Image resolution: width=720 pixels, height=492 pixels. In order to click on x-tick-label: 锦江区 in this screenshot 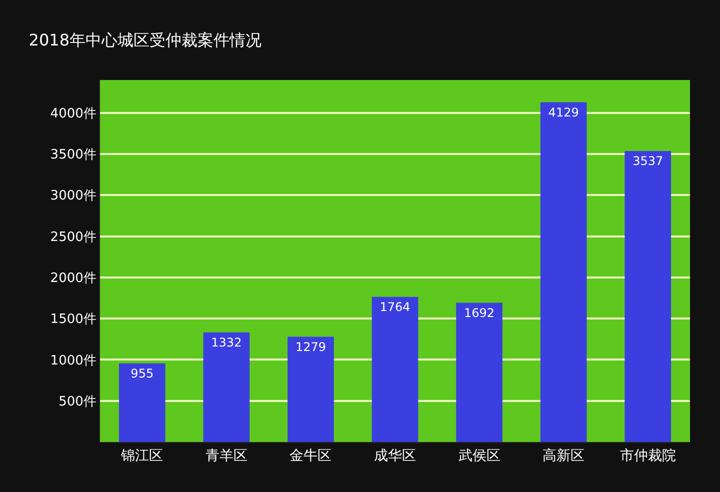, I will do `click(142, 456)`.